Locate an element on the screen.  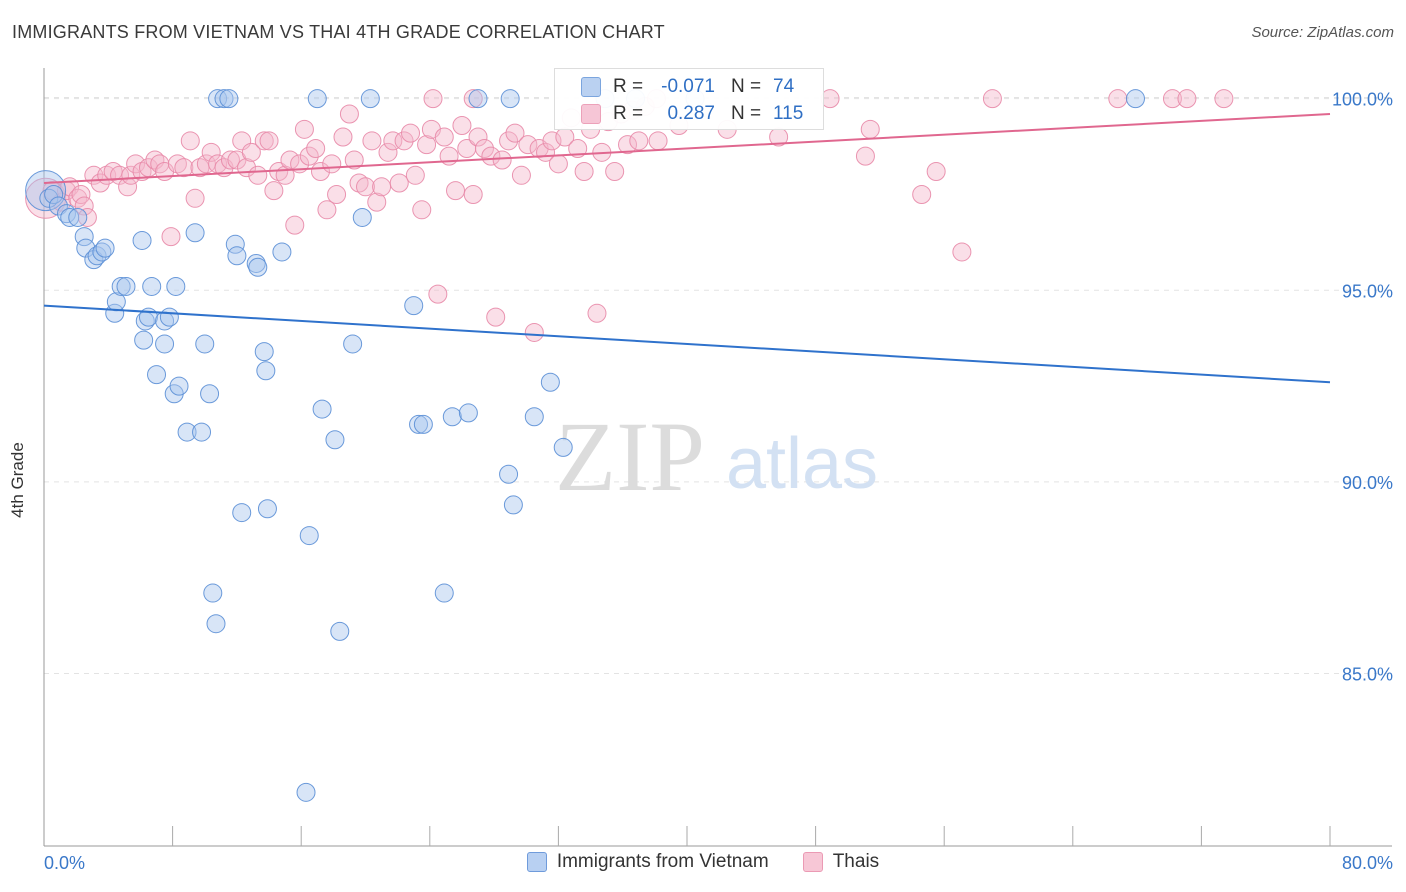
chart-legend: Immigrants from Vietnam Thais is located at coordinates (703, 862).